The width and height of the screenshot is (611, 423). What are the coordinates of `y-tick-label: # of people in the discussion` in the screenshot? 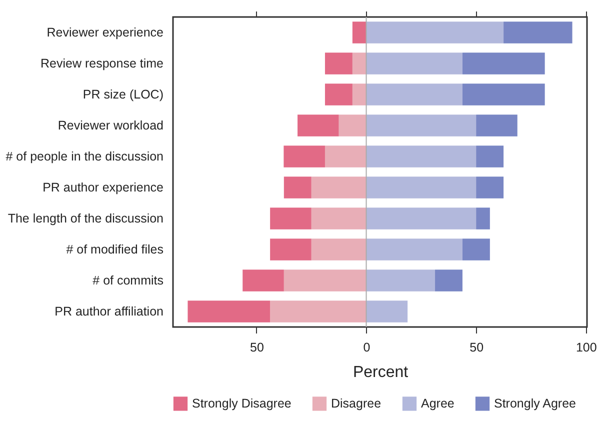 It's located at (85, 157).